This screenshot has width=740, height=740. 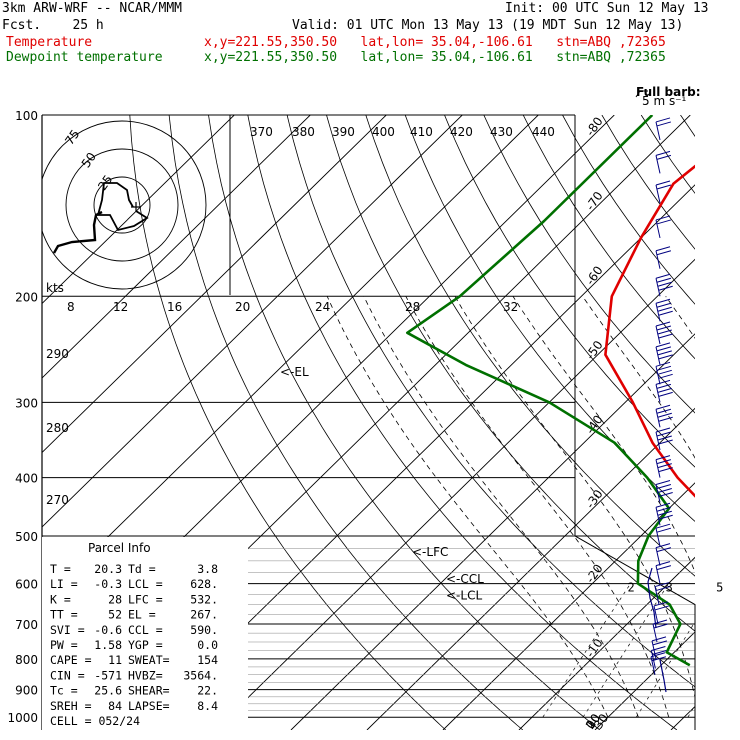 I want to click on wind-barbs, so click(x=660, y=405).